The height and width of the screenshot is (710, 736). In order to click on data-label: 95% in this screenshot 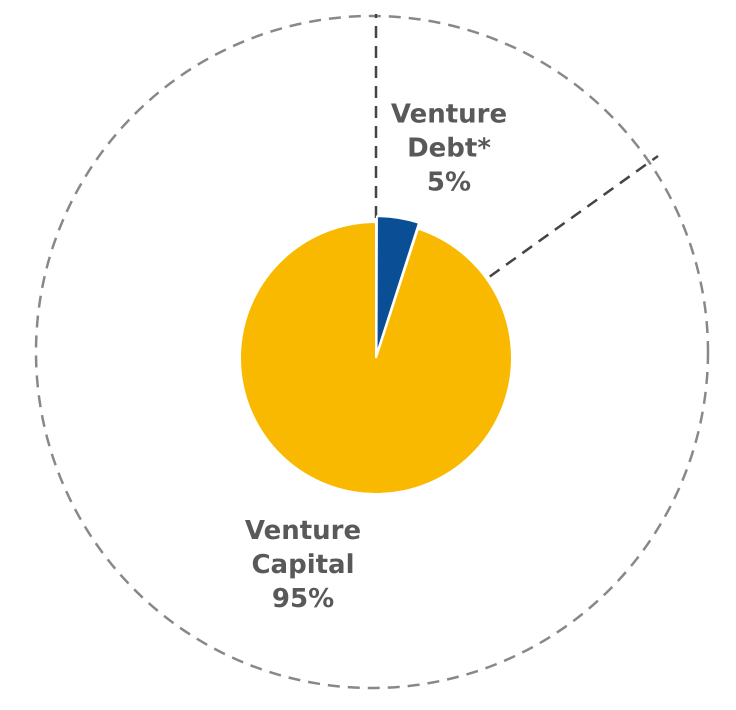, I will do `click(303, 599)`.